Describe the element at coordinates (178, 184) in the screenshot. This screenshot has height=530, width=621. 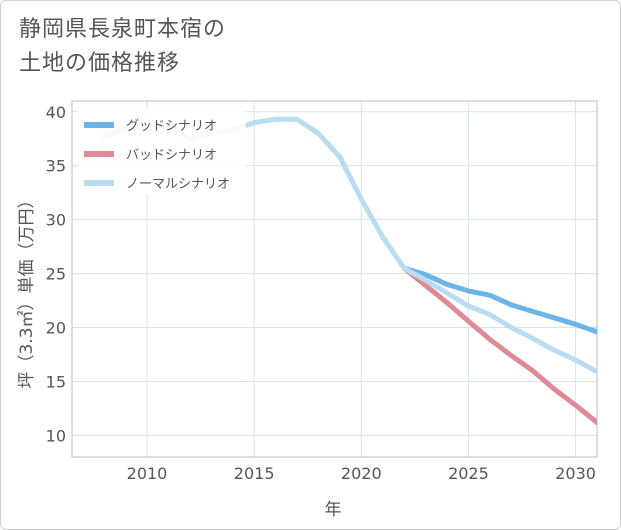
I see `legend-label-2: ノーマルシナリオ` at that location.